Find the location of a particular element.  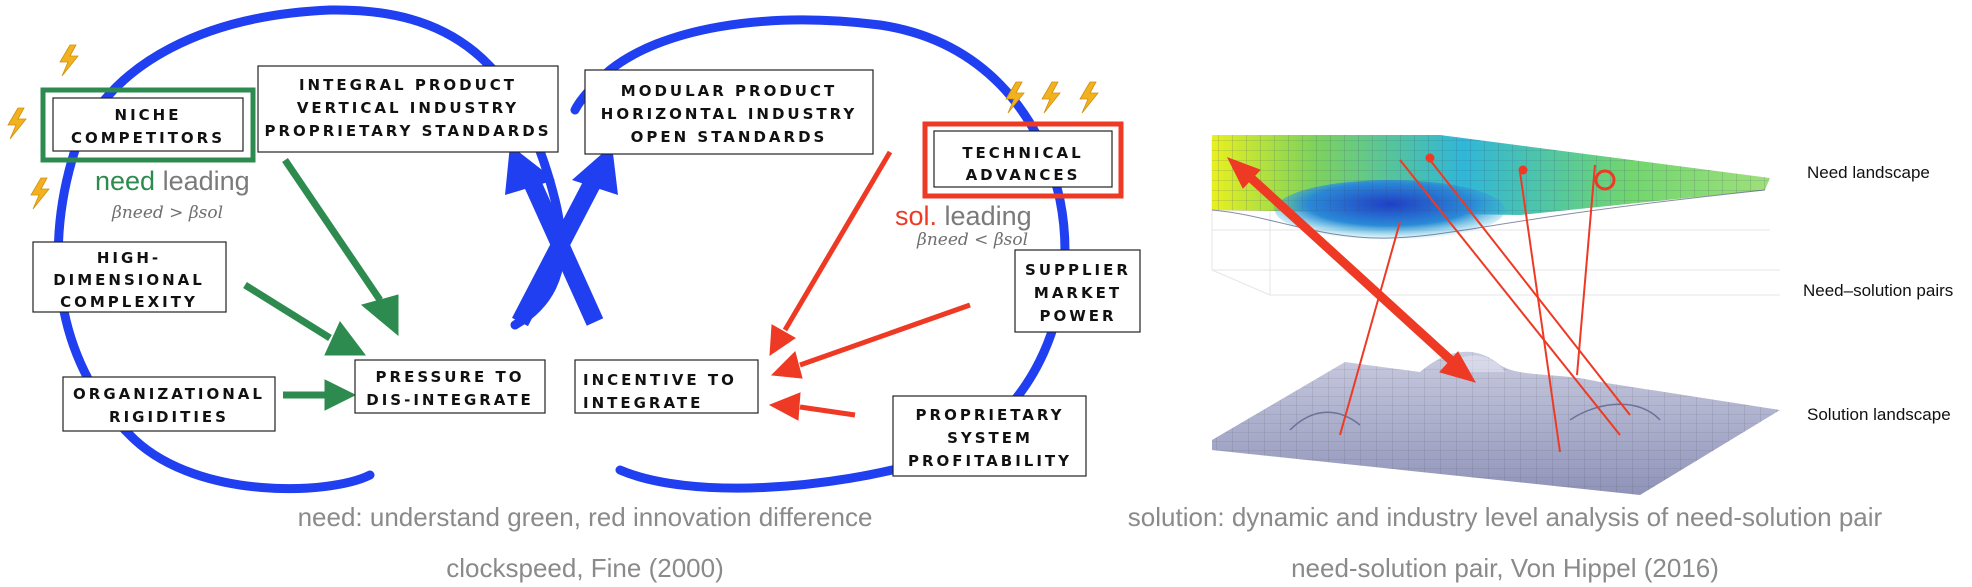

caption-right-line-2: need-solution pair, Von Hippel (2016) is located at coordinates (1505, 568).